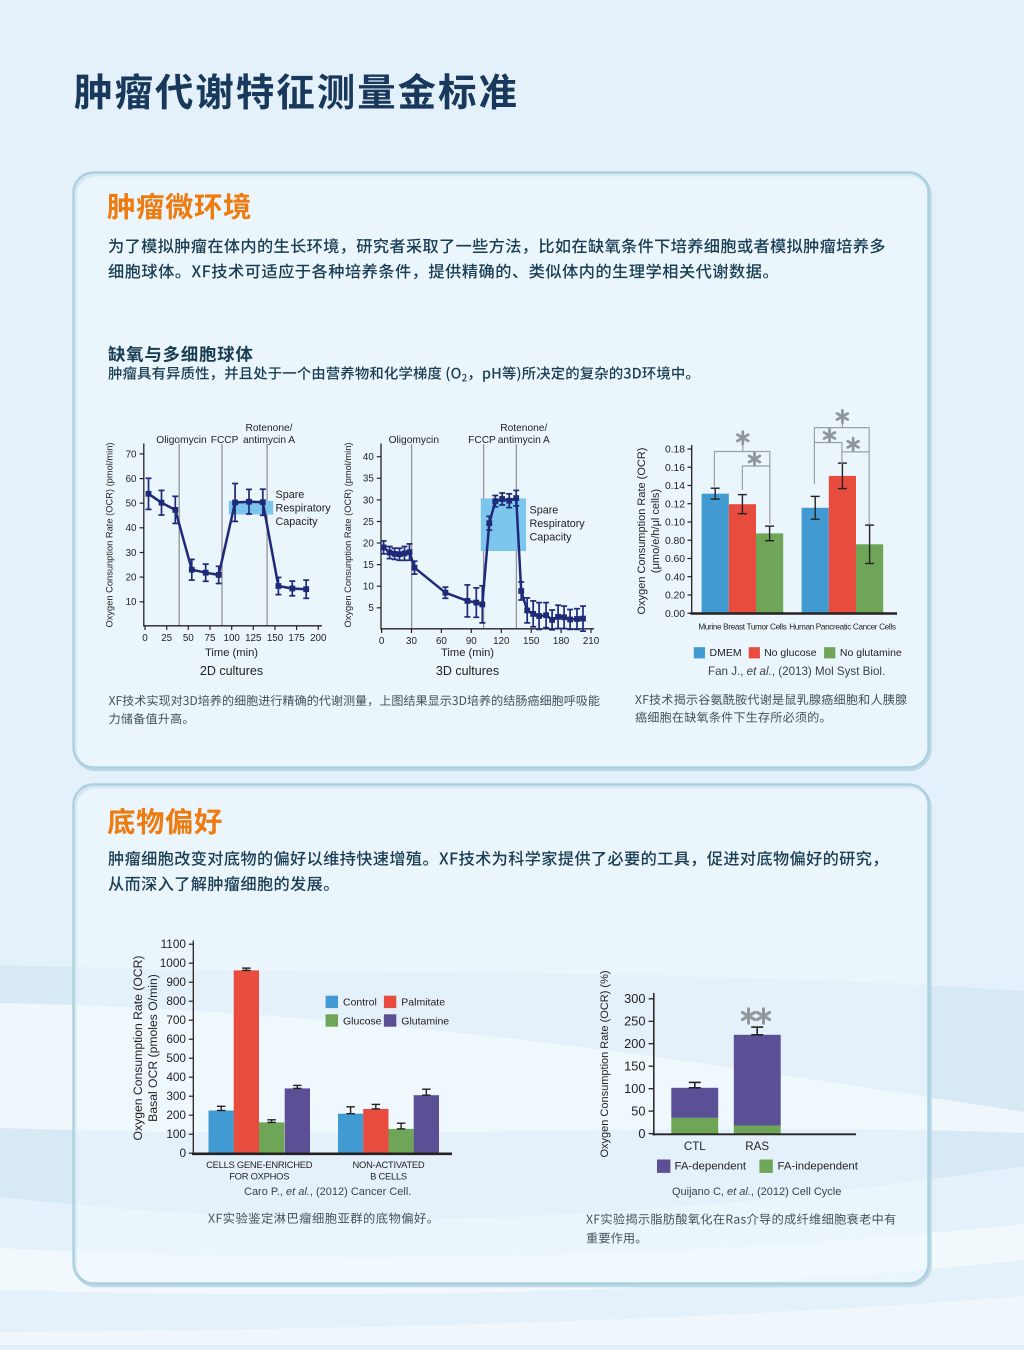  I want to click on svg-text: 5, so click(371, 608).